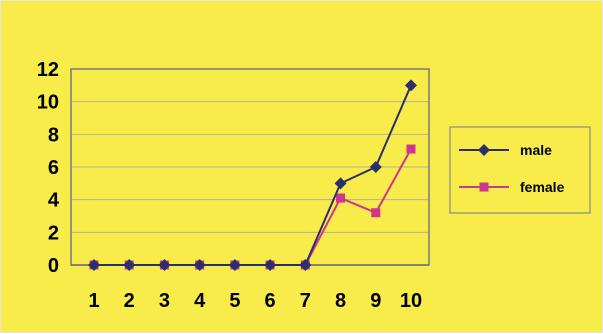  I want to click on x-tick-label: 5, so click(234, 301).